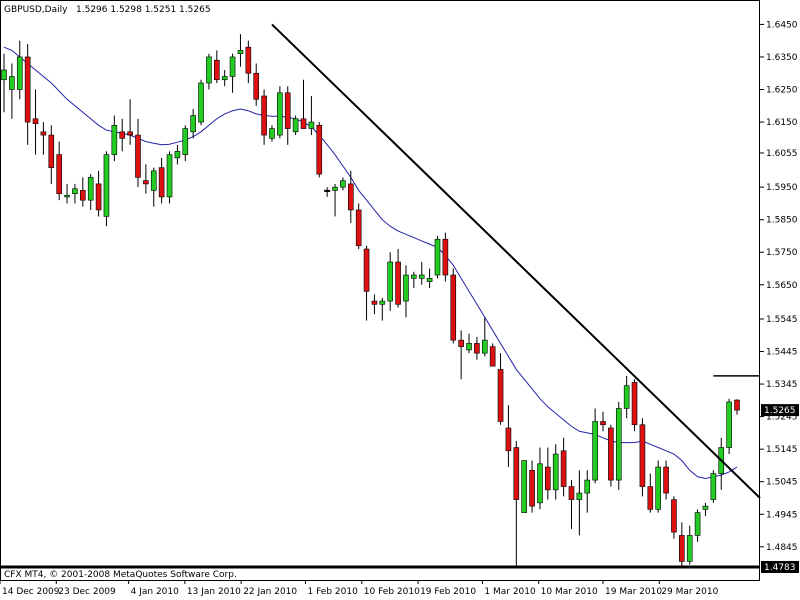 Image resolution: width=800 pixels, height=600 pixels. I want to click on x-tick-label: 1 Feb 2010, so click(333, 592).